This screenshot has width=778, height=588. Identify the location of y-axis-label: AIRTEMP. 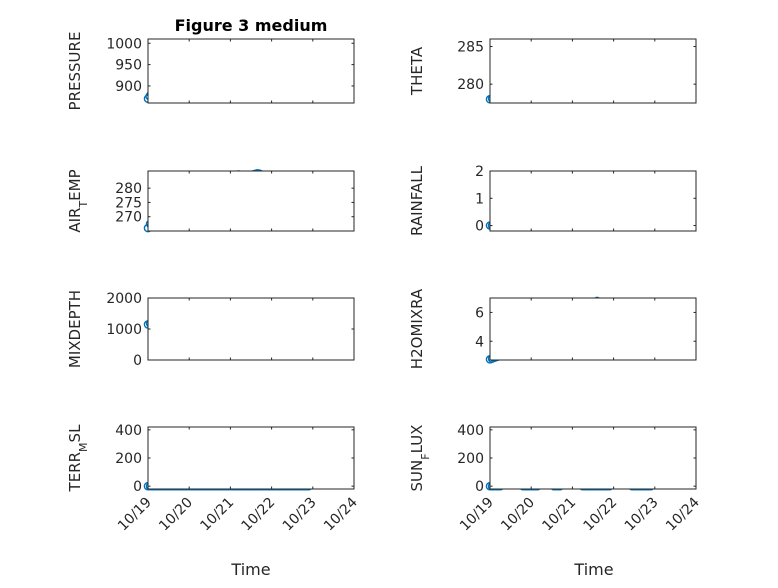
(78, 200).